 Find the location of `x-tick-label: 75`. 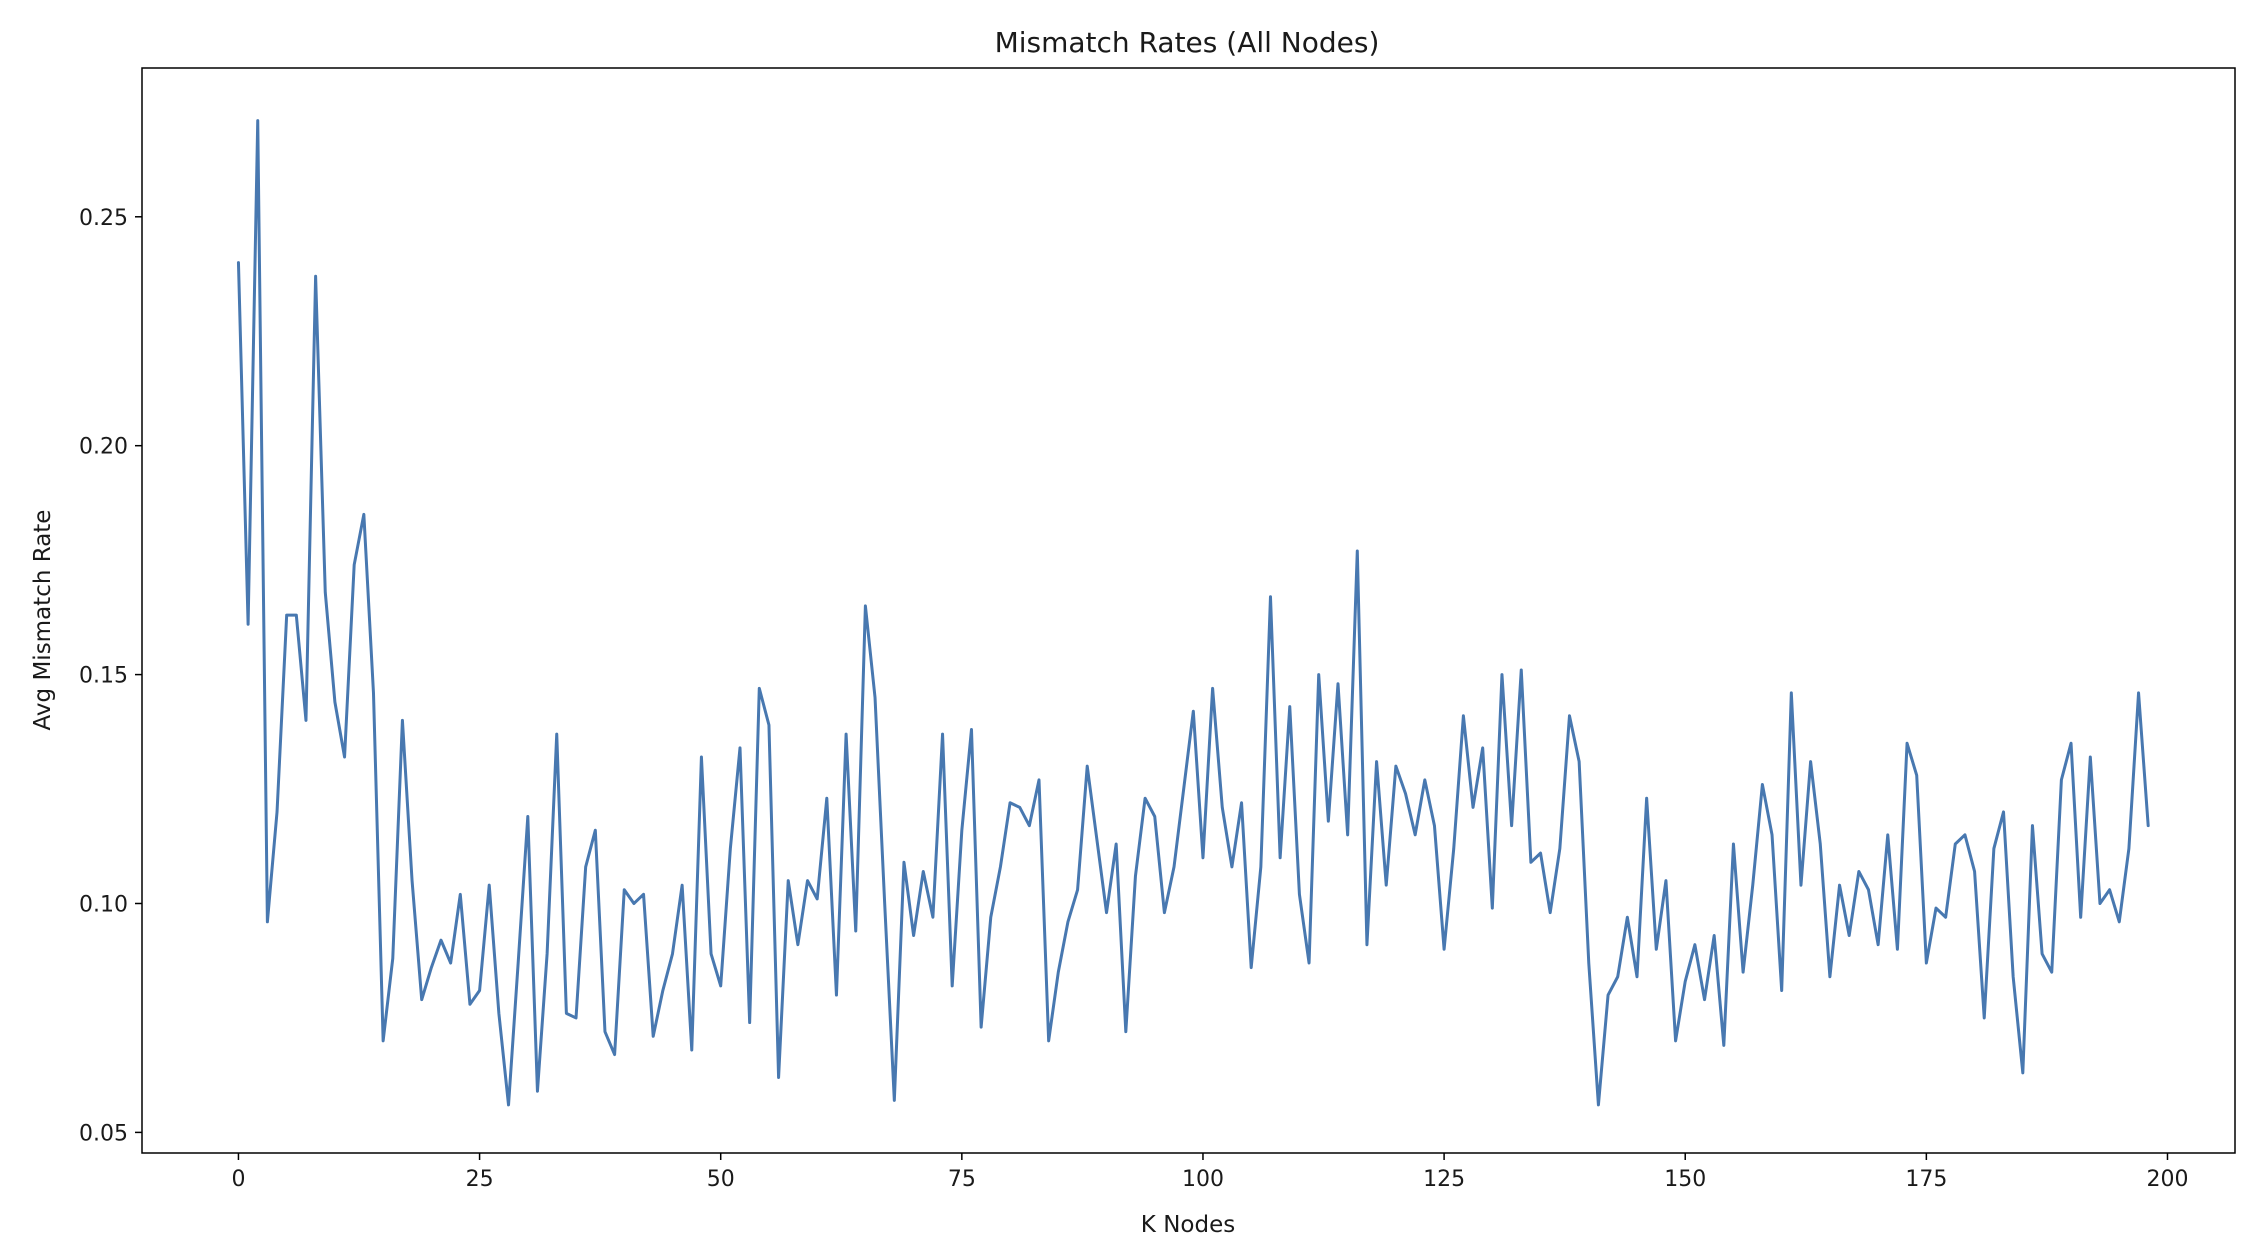

x-tick-label: 75 is located at coordinates (962, 1179).